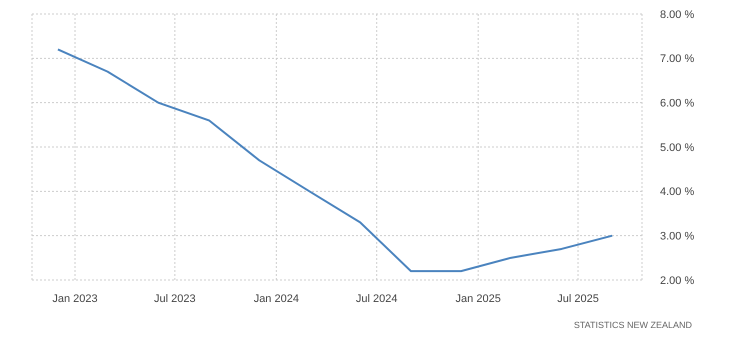 This screenshot has height=340, width=730. Describe the element at coordinates (276, 298) in the screenshot. I see `x-tick-label: Jan 2024` at that location.